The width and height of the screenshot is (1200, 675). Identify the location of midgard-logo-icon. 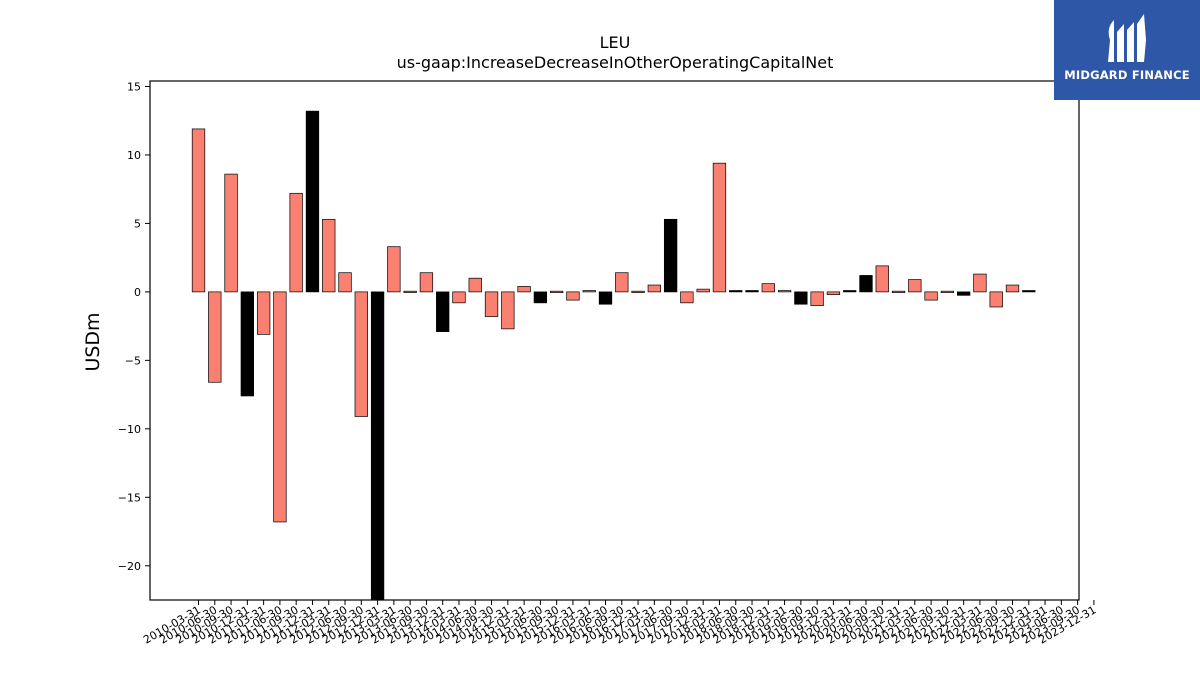
(1127, 38).